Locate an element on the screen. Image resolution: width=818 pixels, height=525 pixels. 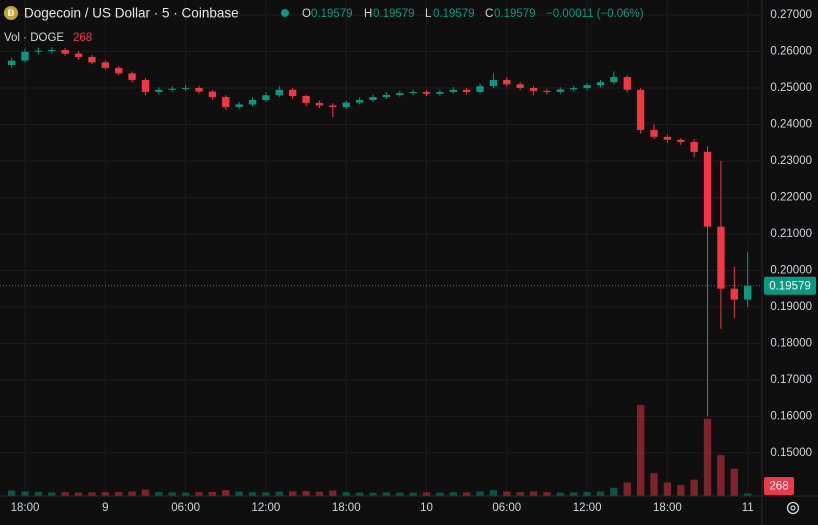
y-tick-label: 0.23000 is located at coordinates (791, 161).